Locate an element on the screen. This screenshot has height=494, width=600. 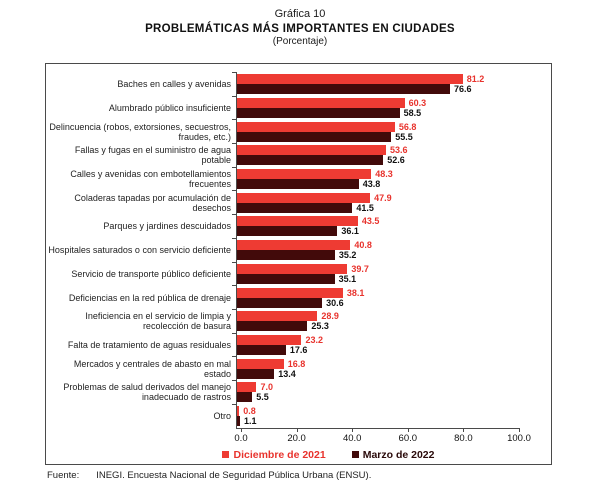
category-label: Parques y jardines descuidados is located at coordinates (167, 226).